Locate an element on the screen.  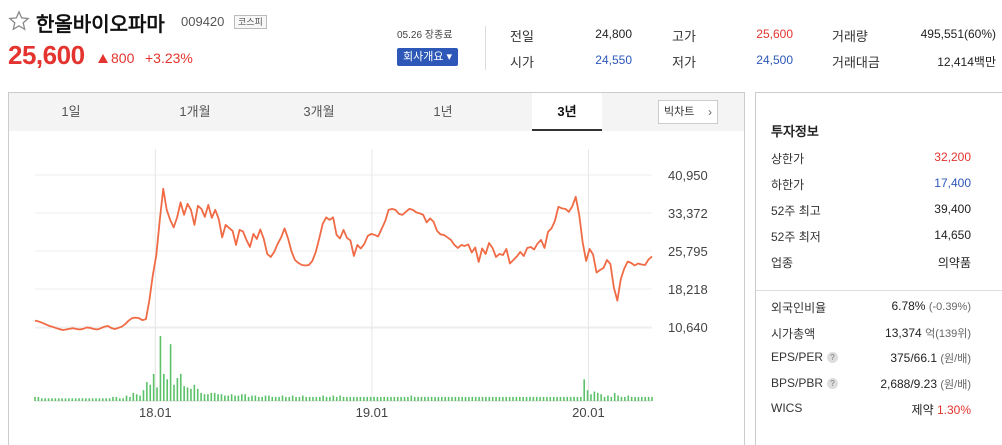
chevron-right-icon: › is located at coordinates (710, 112).